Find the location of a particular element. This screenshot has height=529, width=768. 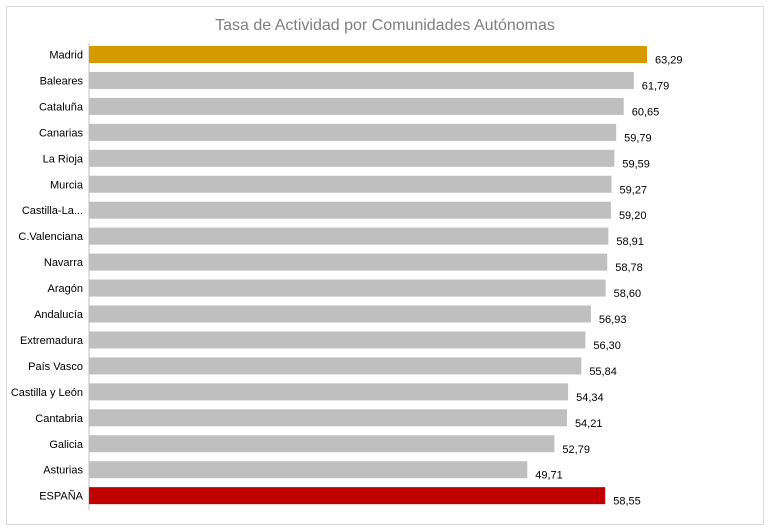

category-label: Murcia is located at coordinates (67, 185).